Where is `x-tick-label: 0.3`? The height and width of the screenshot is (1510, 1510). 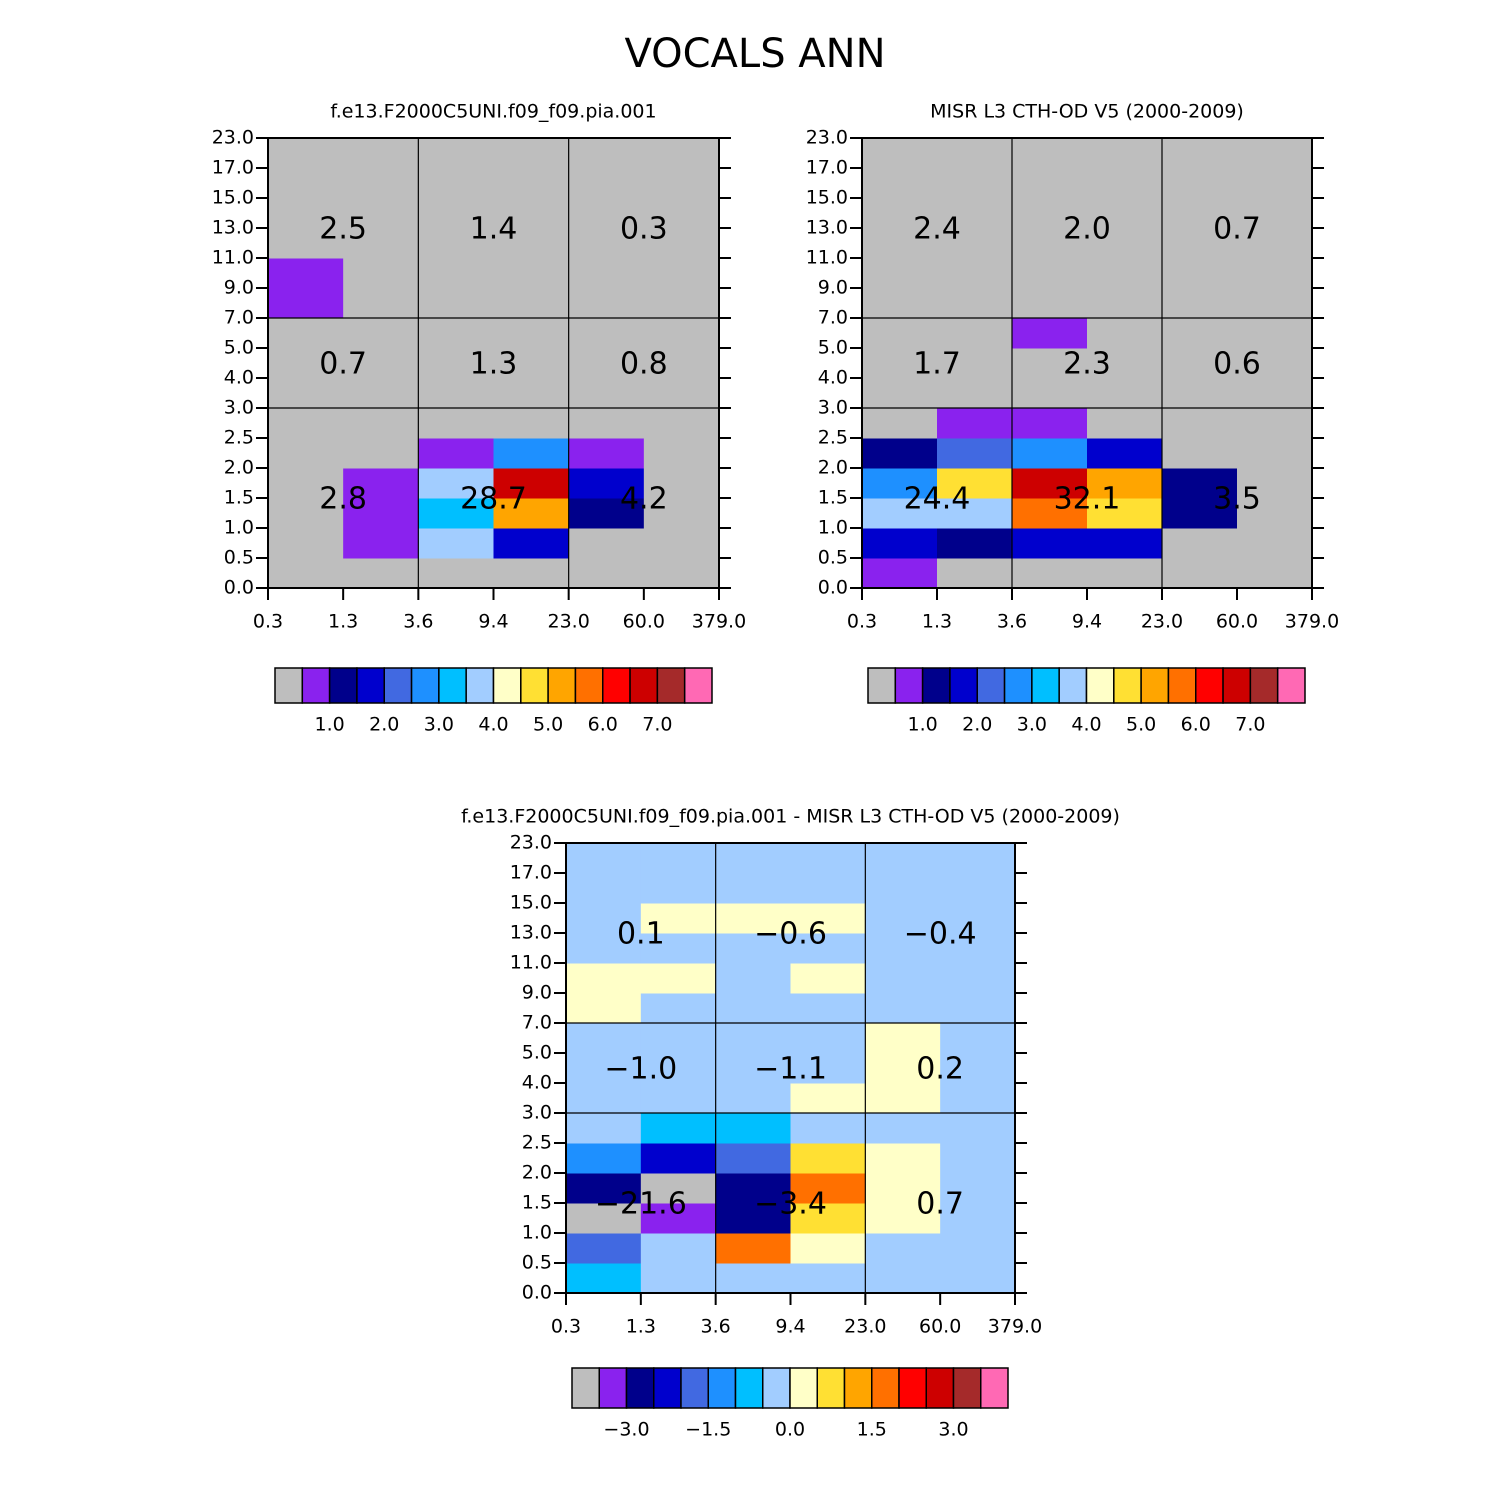 x-tick-label: 0.3 is located at coordinates (268, 622).